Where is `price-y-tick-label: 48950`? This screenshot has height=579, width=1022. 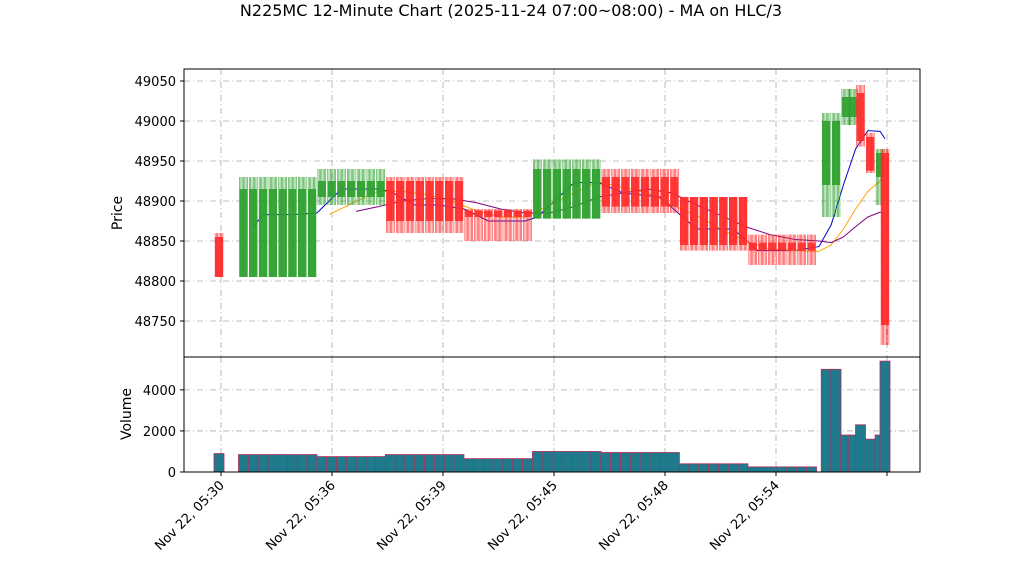
price-y-tick-label: 48950 is located at coordinates (155, 162).